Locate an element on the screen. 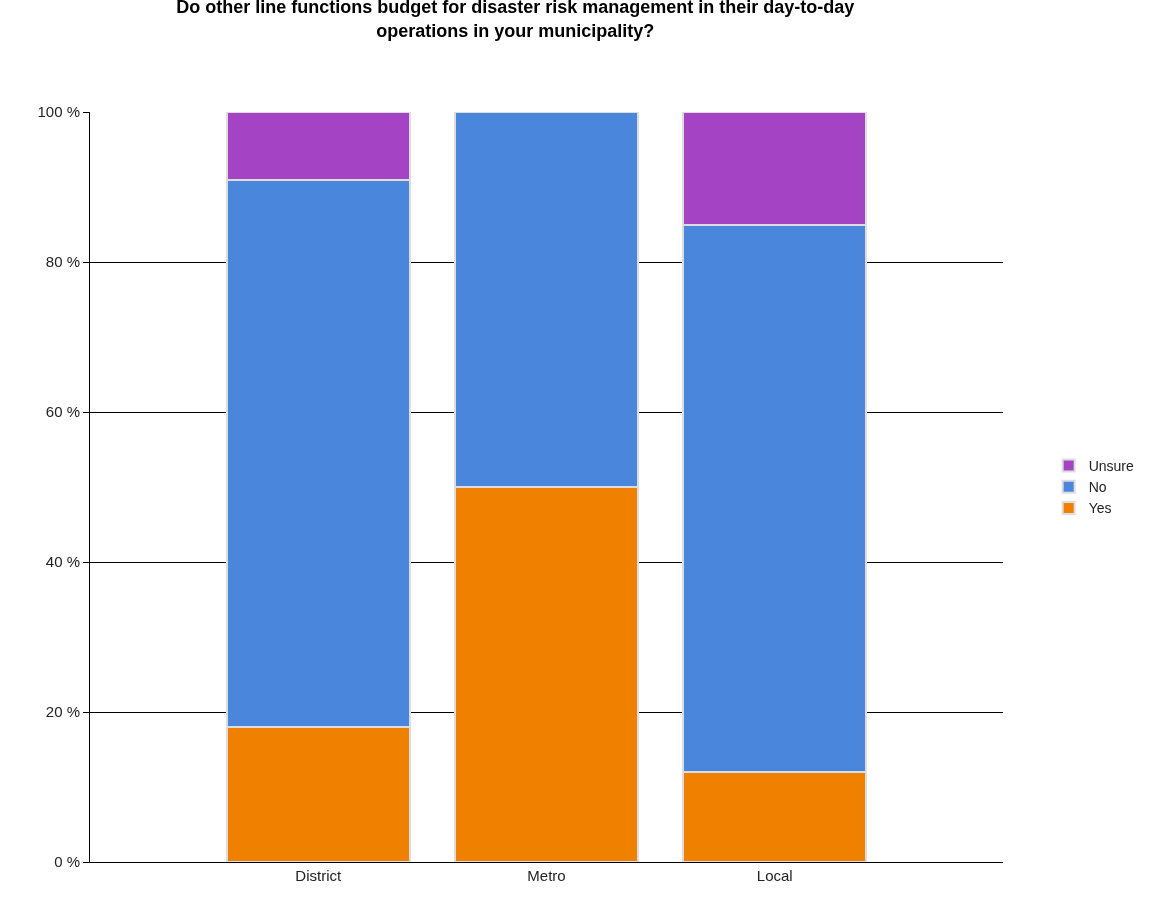 This screenshot has width=1171, height=898. legend-label: Unsure is located at coordinates (1111, 466).